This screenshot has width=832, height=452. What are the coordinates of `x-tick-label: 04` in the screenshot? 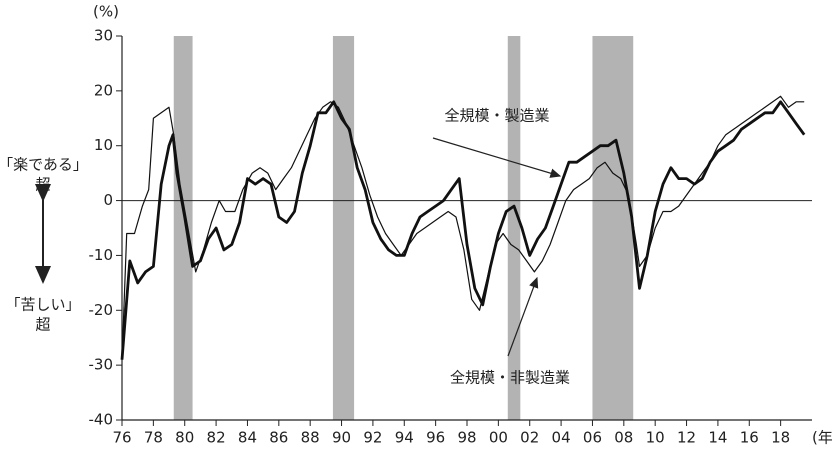 It's located at (561, 438).